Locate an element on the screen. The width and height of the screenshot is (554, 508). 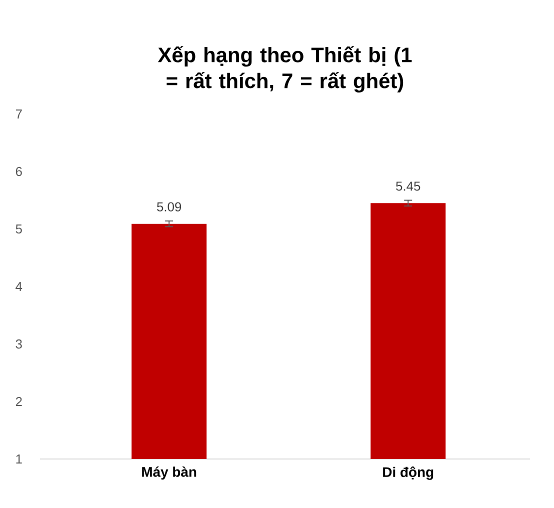
y-tick-label: 6 is located at coordinates (19, 171).